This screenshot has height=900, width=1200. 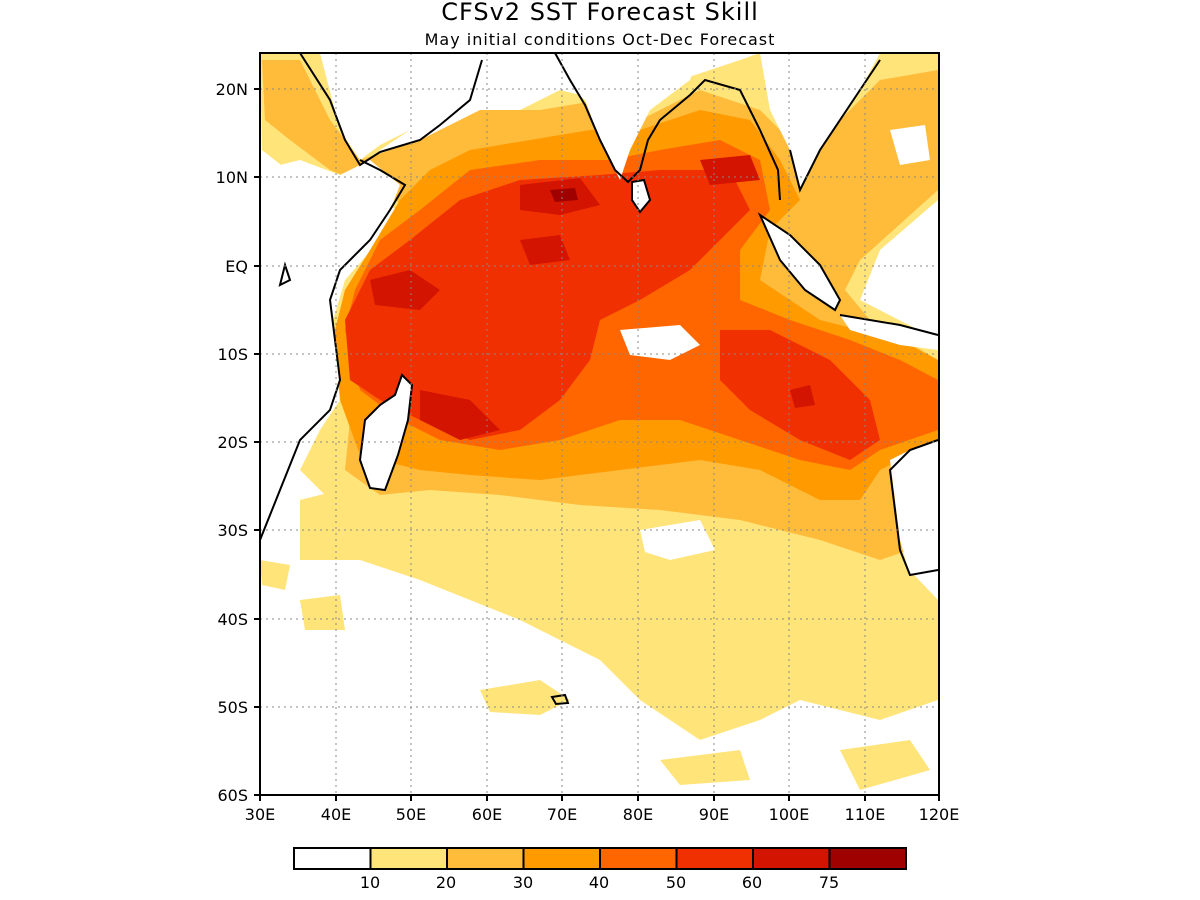 I want to click on colorbar-label: 50, so click(x=676, y=882).